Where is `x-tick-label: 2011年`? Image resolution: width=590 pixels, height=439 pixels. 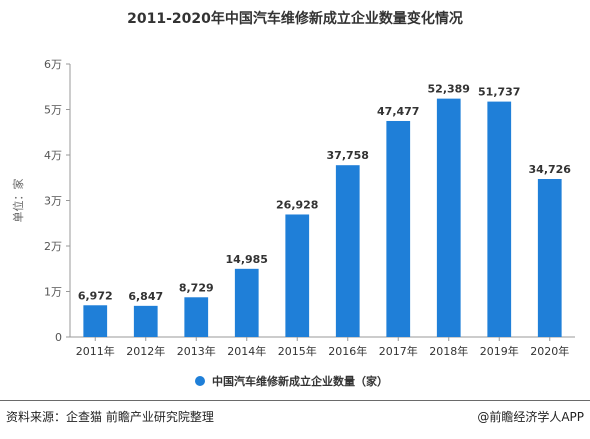
x-tick-label: 2011年 is located at coordinates (95, 351).